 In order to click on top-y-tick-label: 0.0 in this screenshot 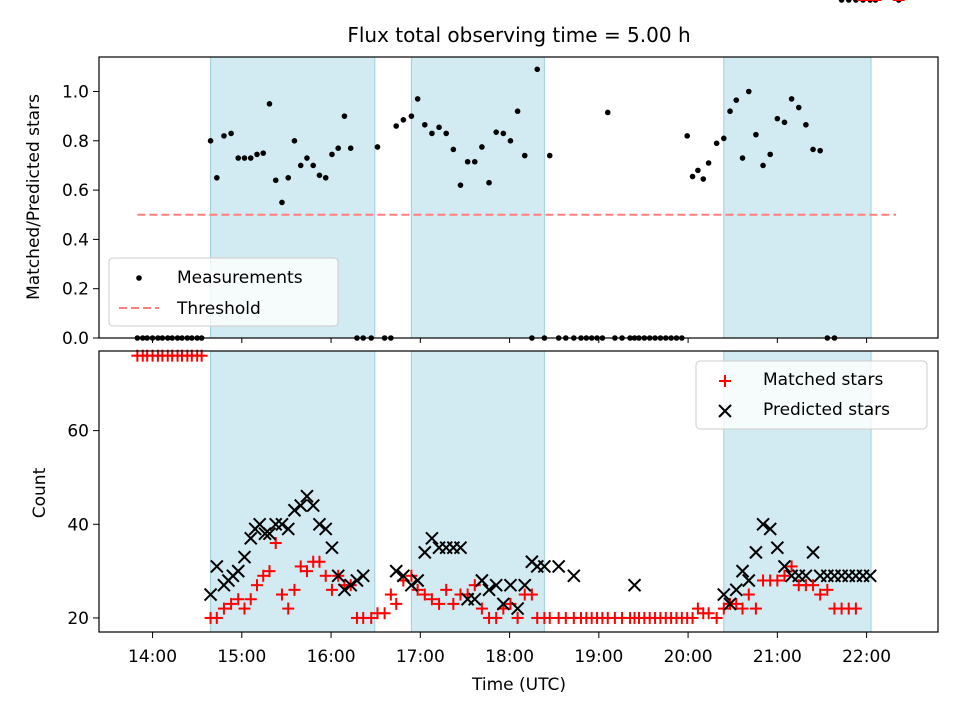, I will do `click(75, 339)`.